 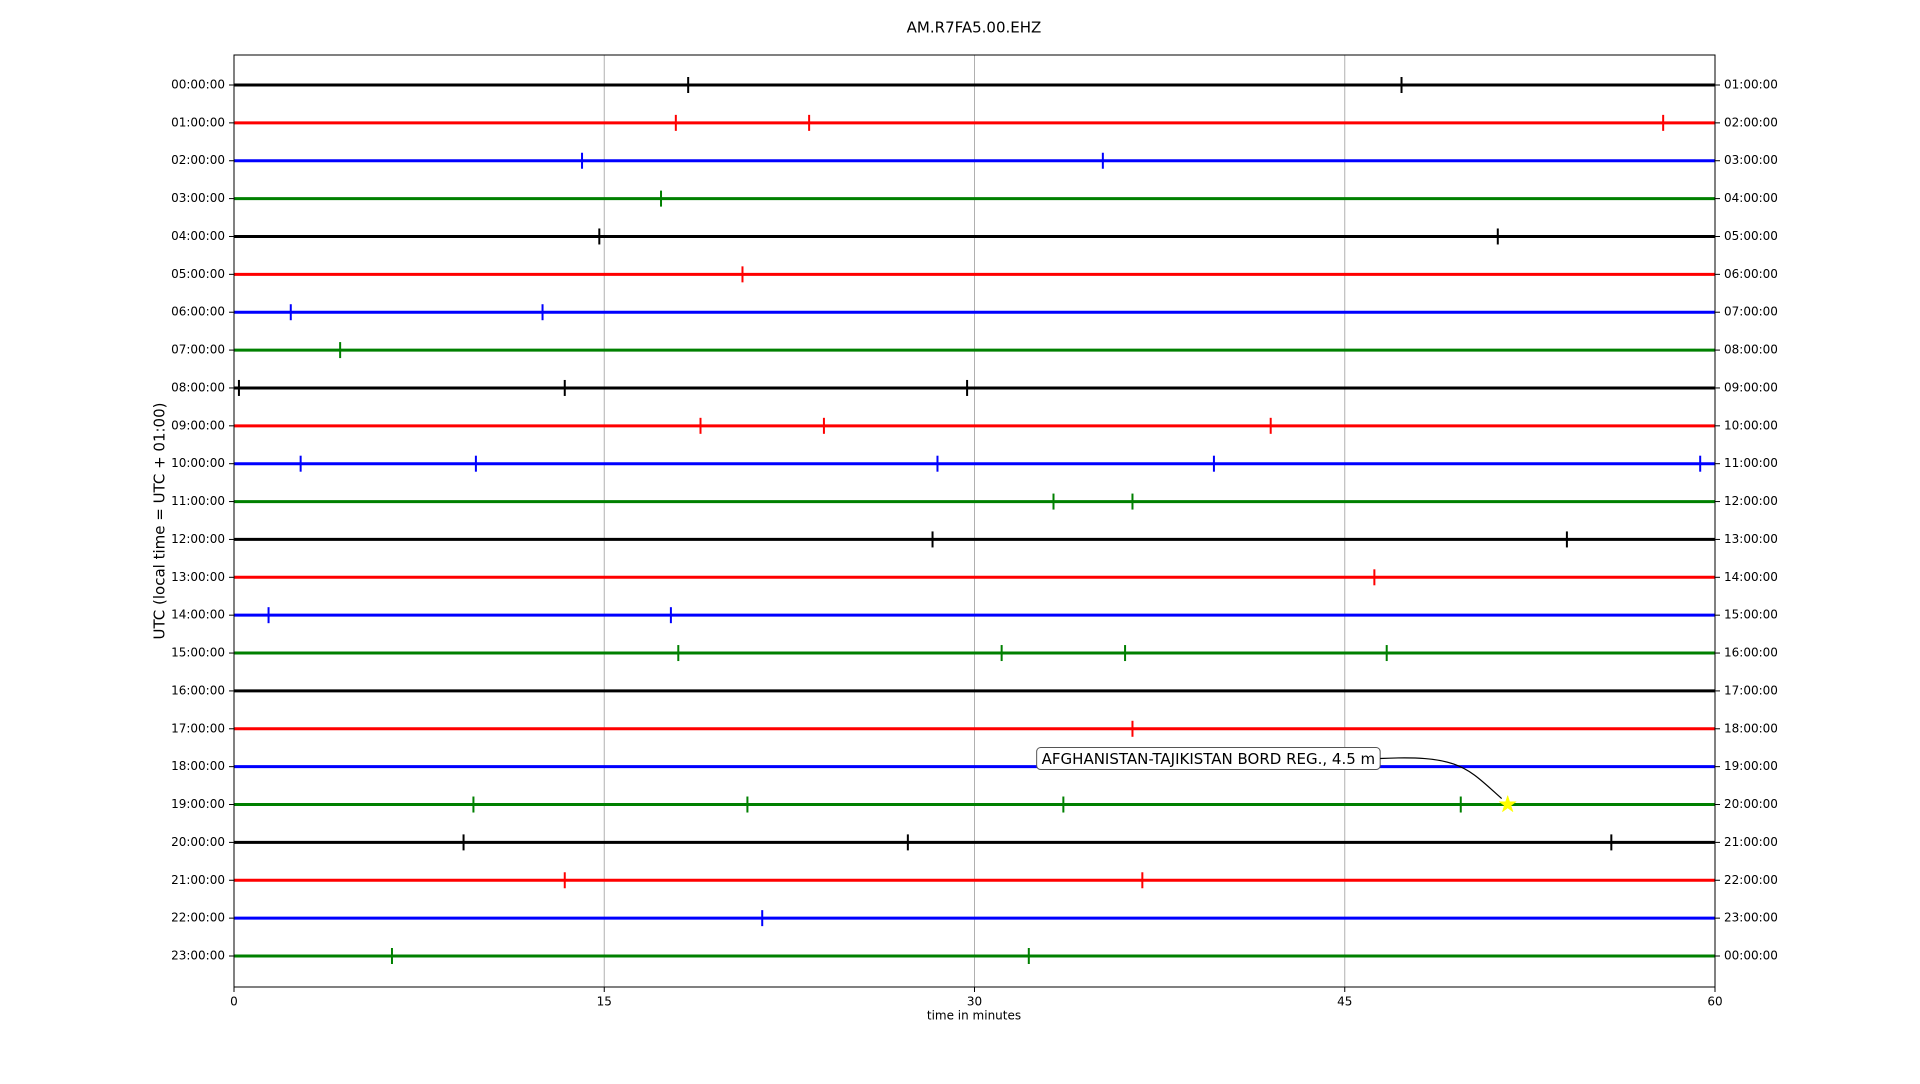 What do you see at coordinates (1751, 425) in the screenshot?
I see `row-right-label: 10:00:00` at bounding box center [1751, 425].